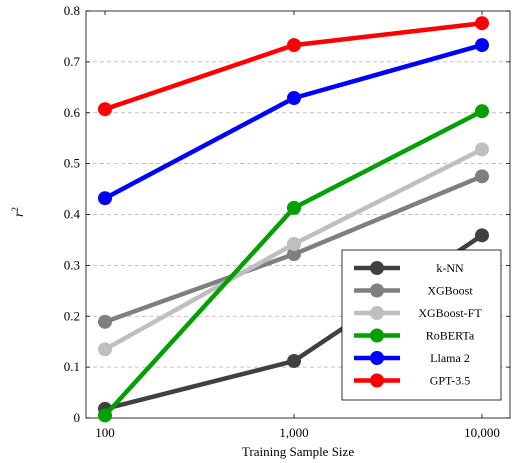 The width and height of the screenshot is (513, 463). Describe the element at coordinates (413, 290) in the screenshot. I see `legend-item-xgboost: XGBoost` at that location.